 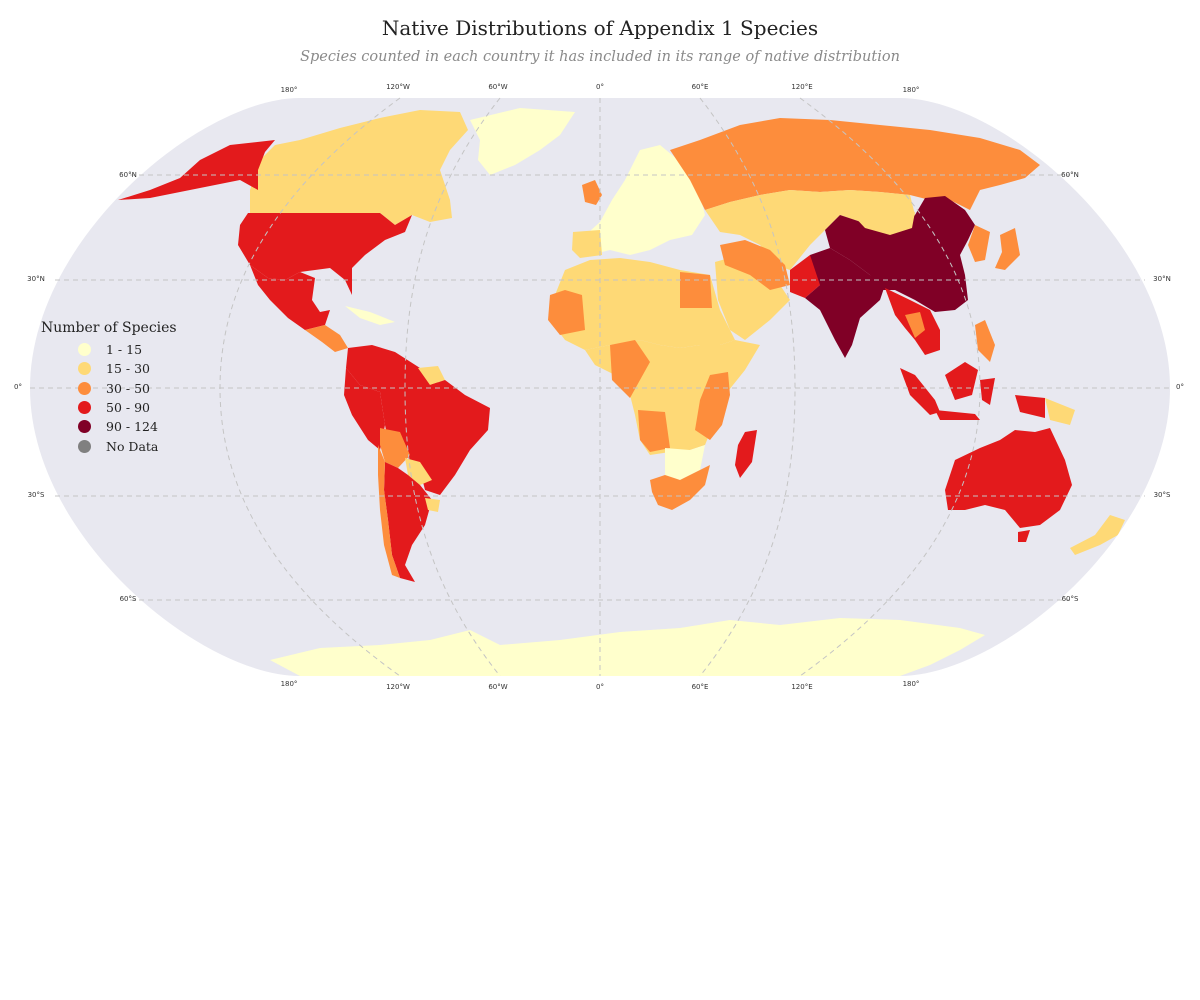 What do you see at coordinates (393, 372) in the screenshot?
I see `region-northern-south-america` at bounding box center [393, 372].